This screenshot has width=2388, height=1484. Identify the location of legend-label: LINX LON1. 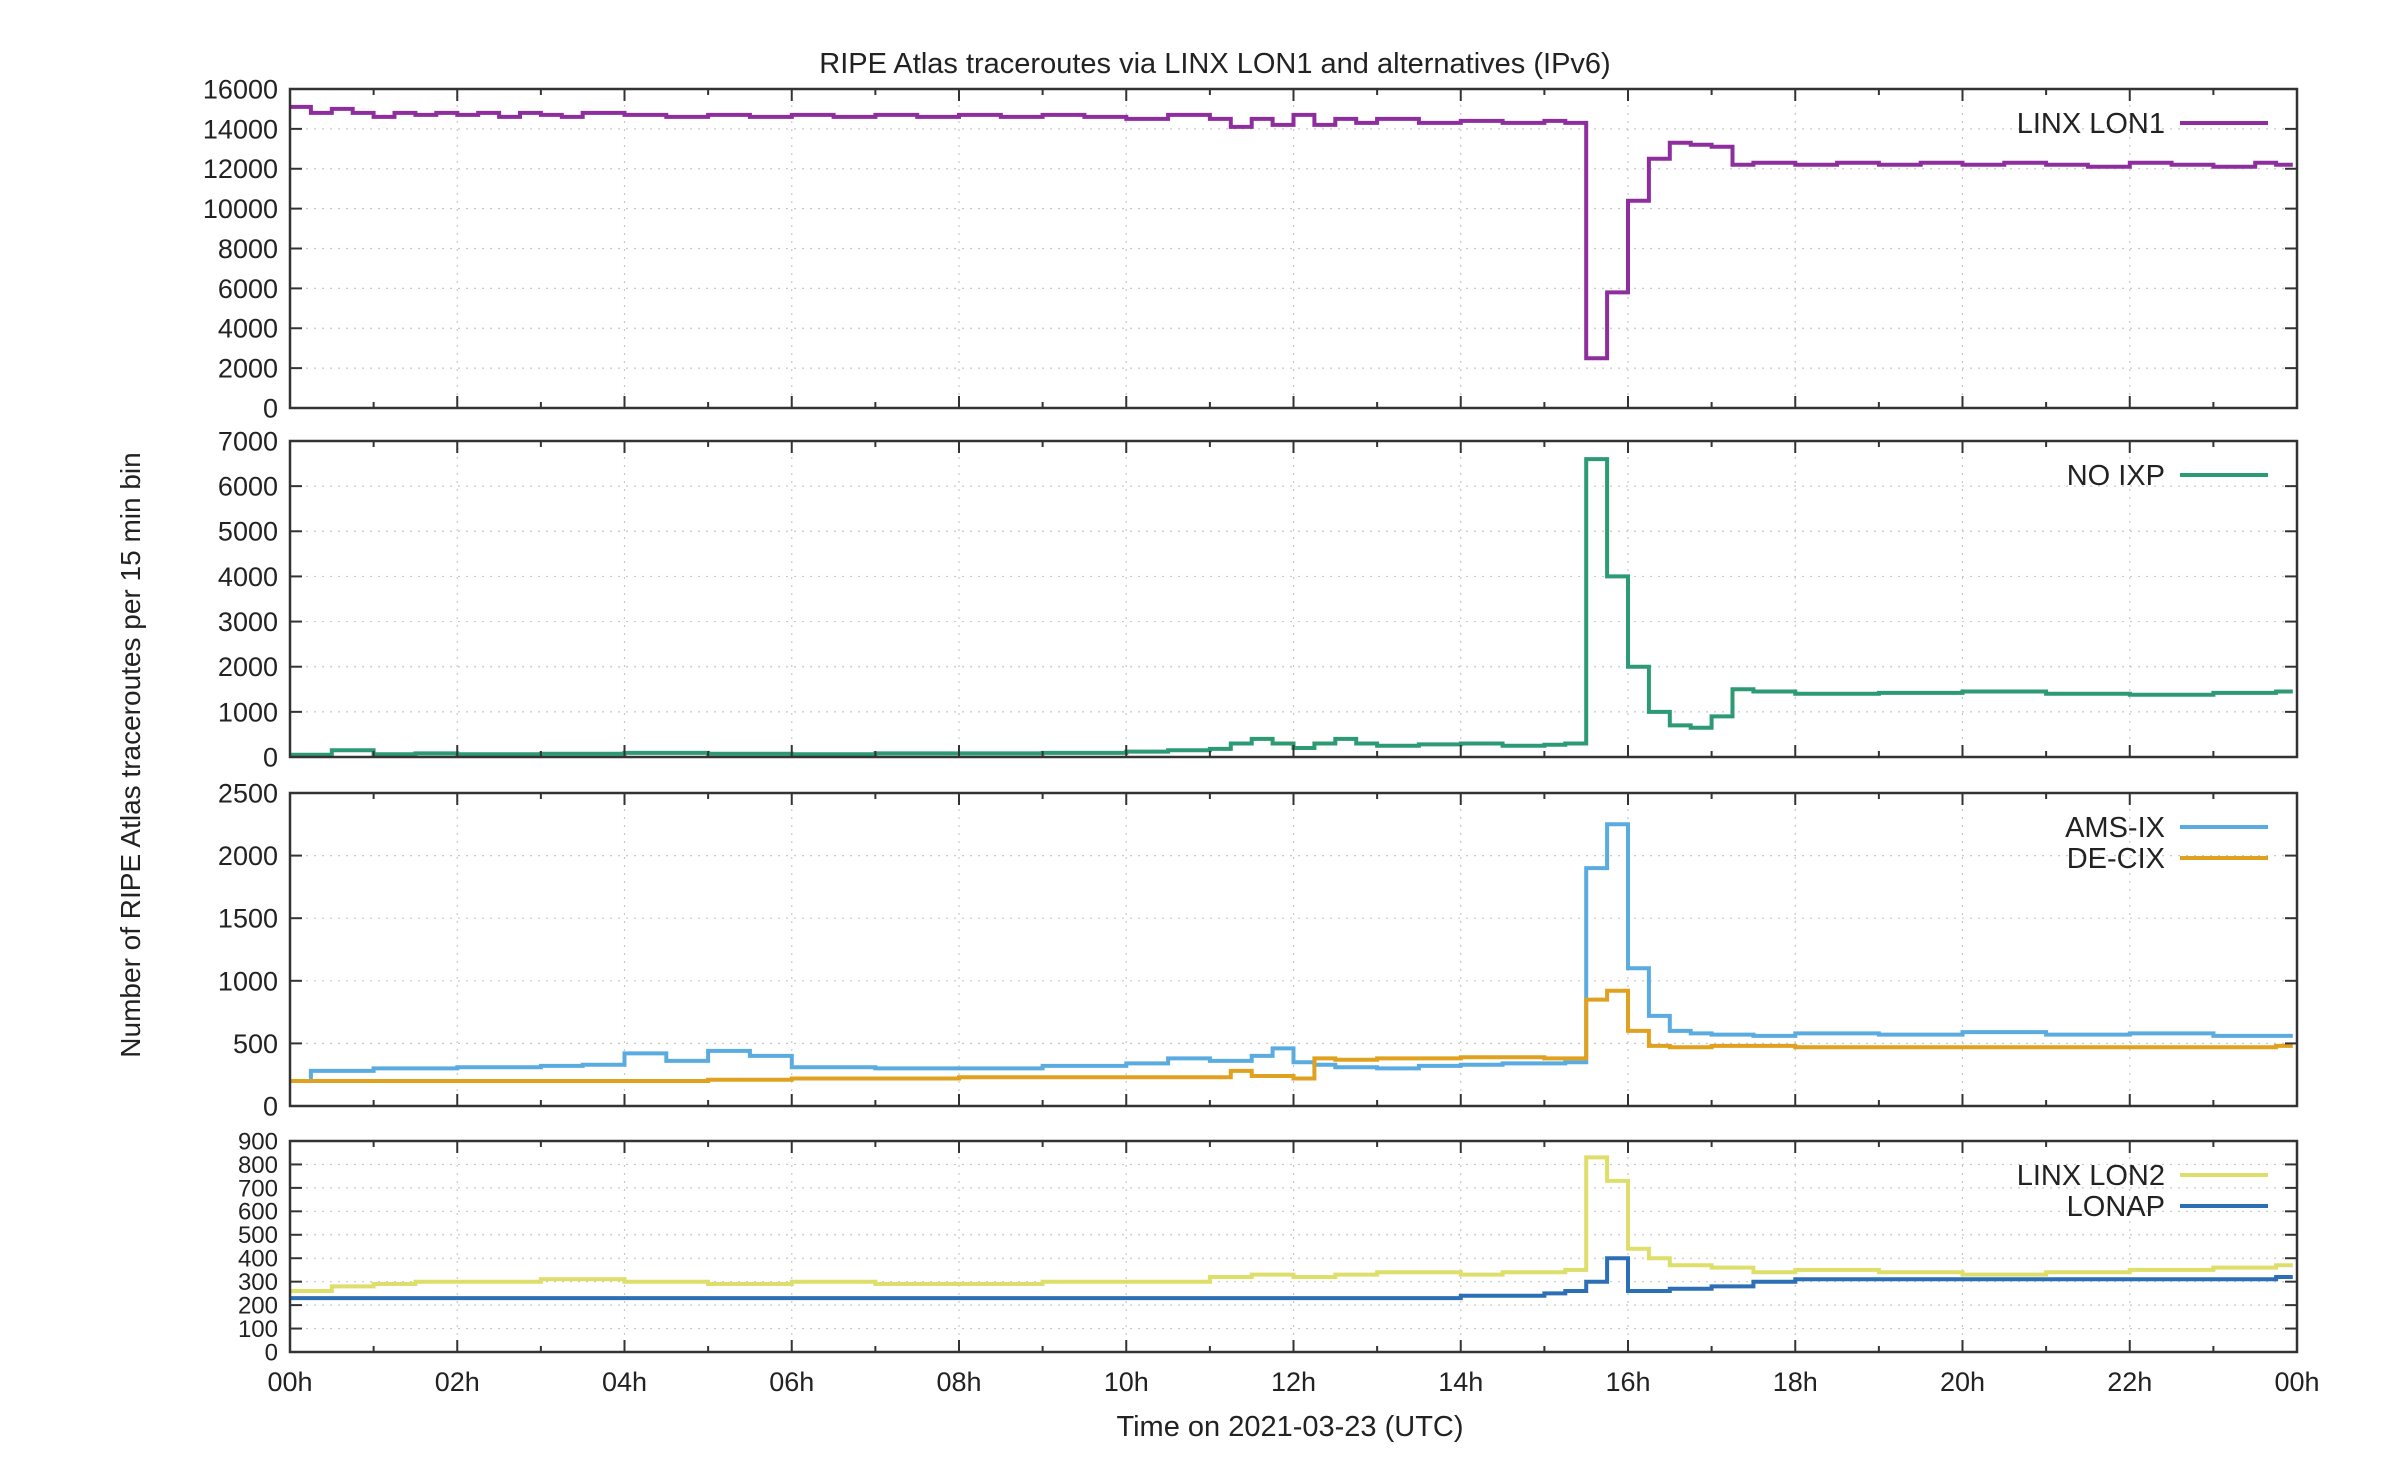
(2091, 124).